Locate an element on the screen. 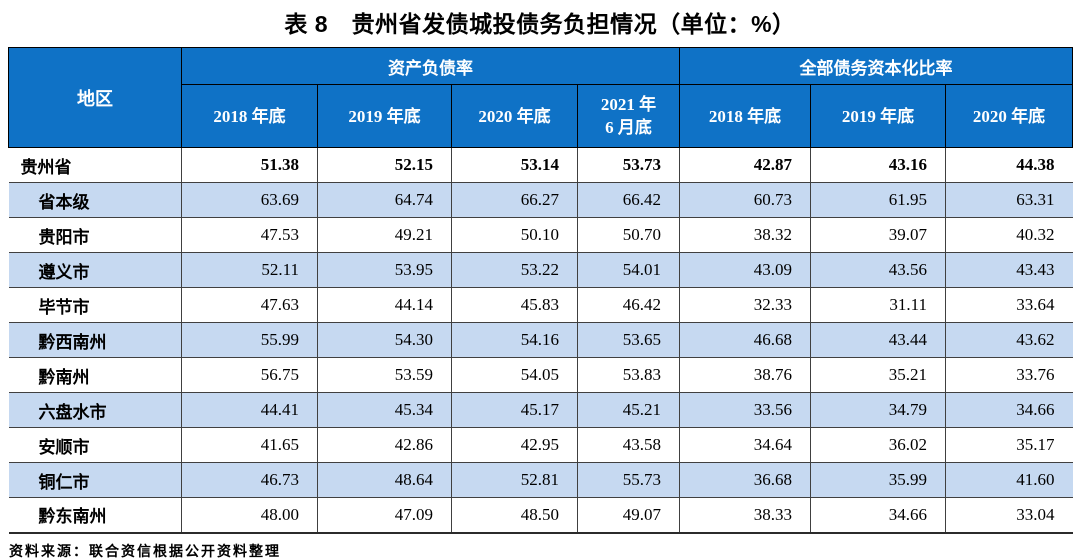  value-cell: 48.64 is located at coordinates (384, 480).